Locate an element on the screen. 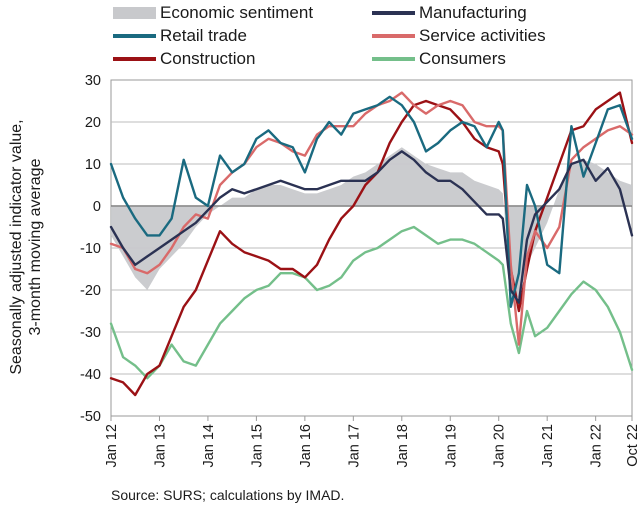  x-tick-label: Jan 16 is located at coordinates (306, 446).